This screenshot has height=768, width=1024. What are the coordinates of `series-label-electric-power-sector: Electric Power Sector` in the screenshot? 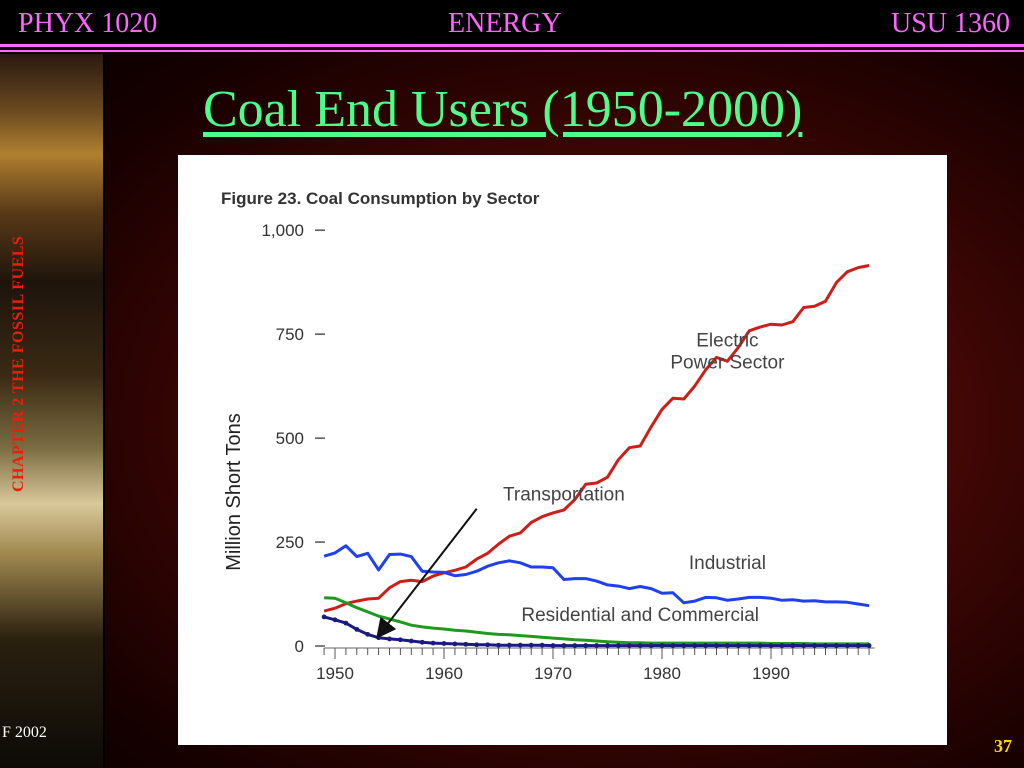 It's located at (727, 352).